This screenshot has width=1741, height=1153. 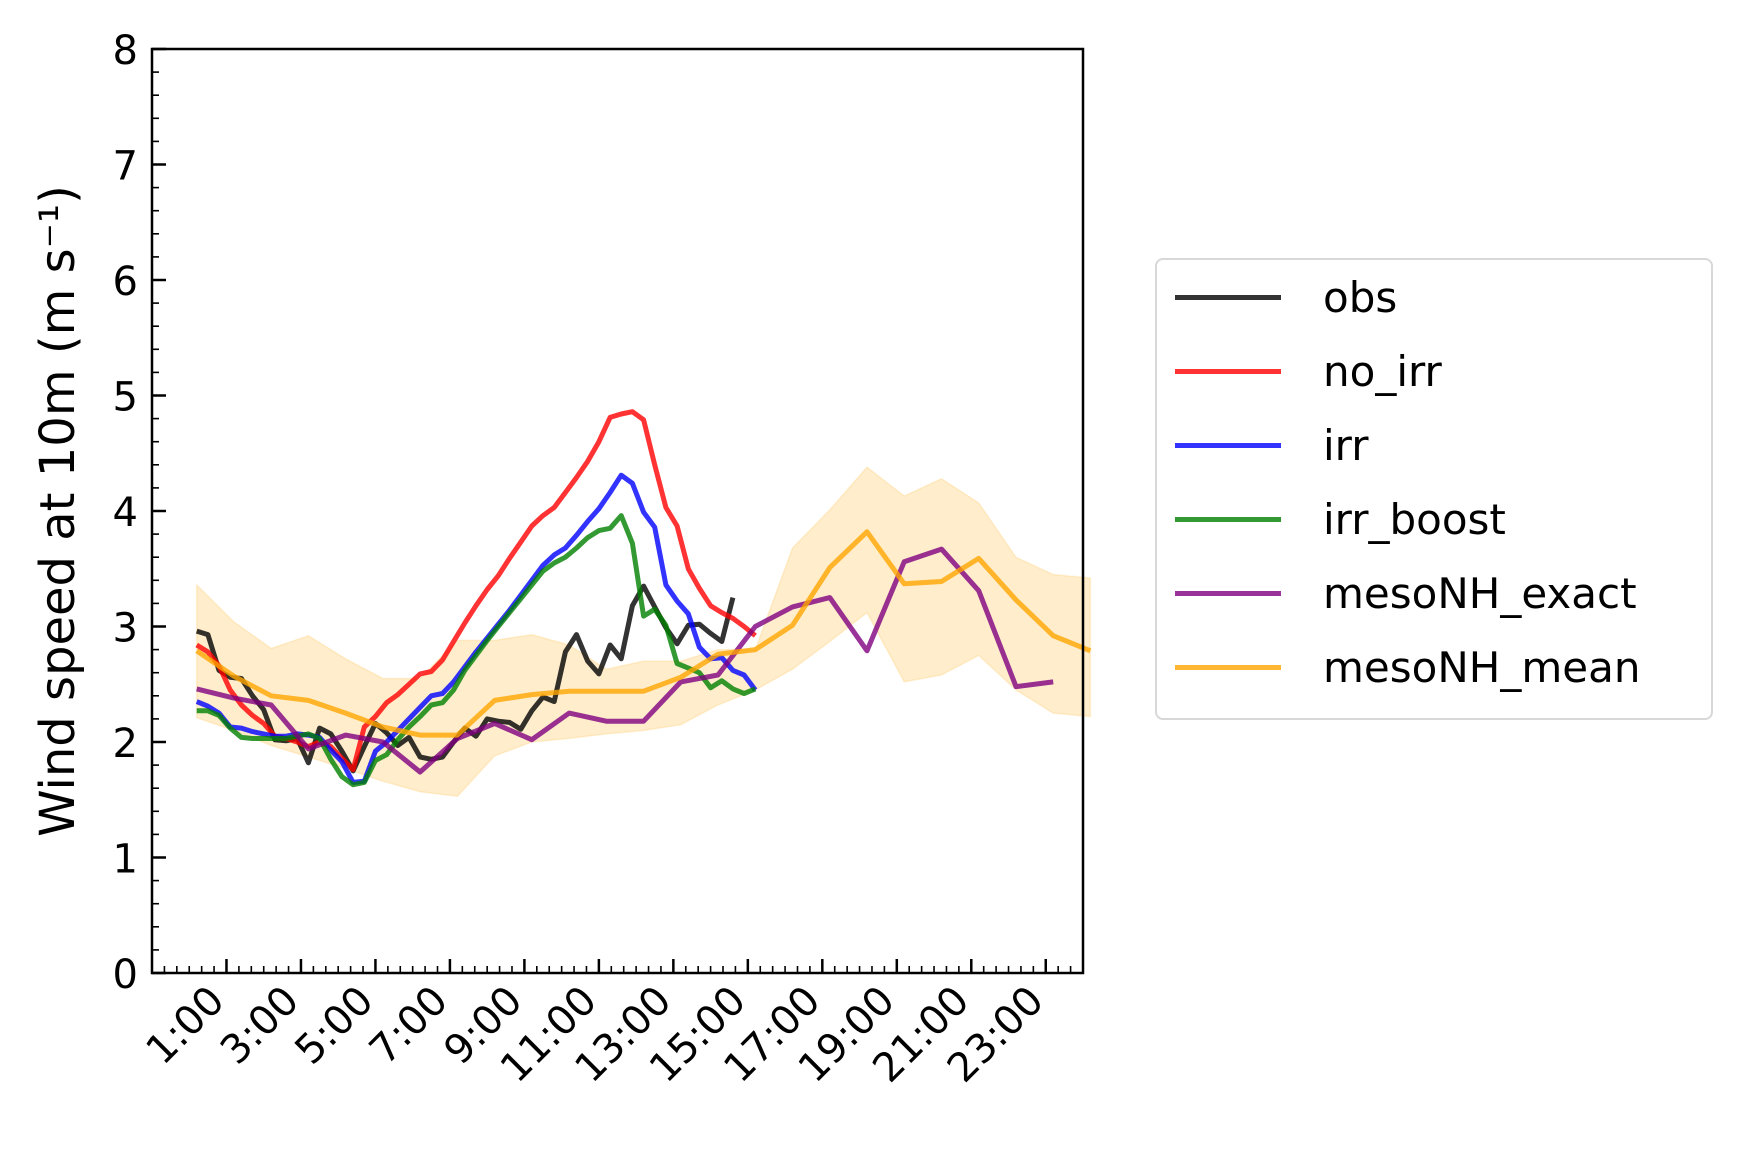 I want to click on y-tick-label: 0, so click(x=125, y=975).